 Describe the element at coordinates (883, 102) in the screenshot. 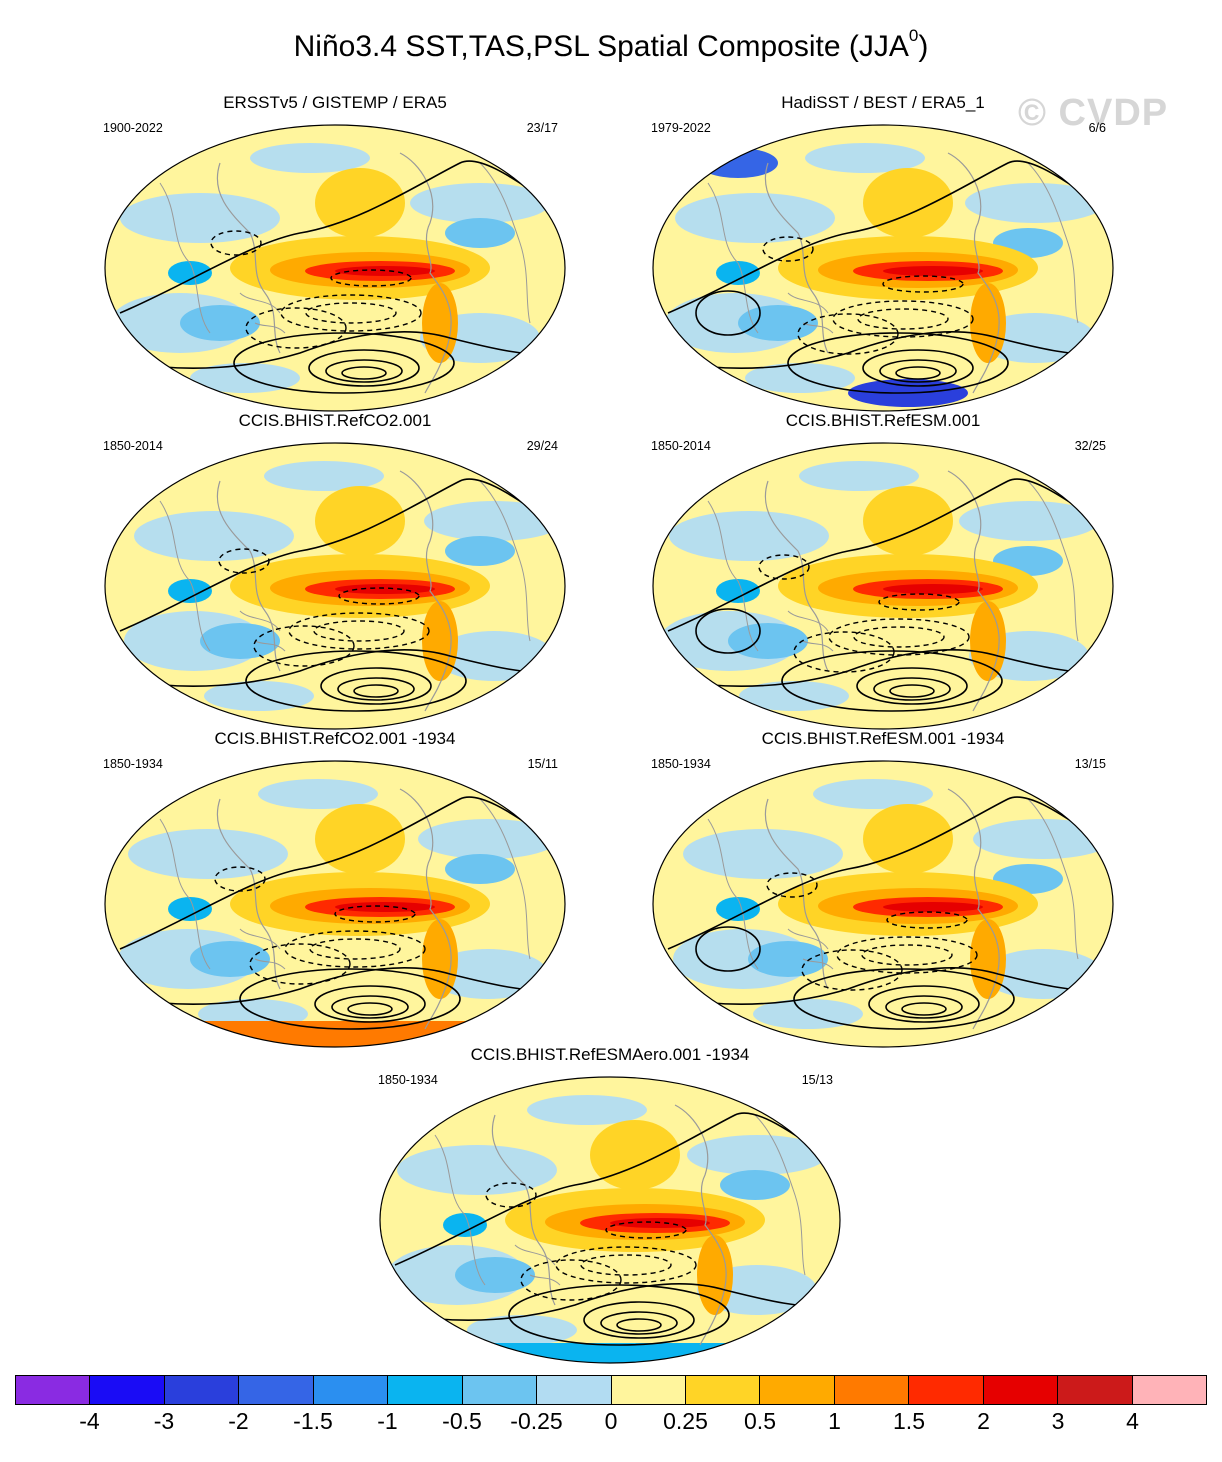

I see `panel-title: HadiSST / BEST / ERA5_1` at that location.